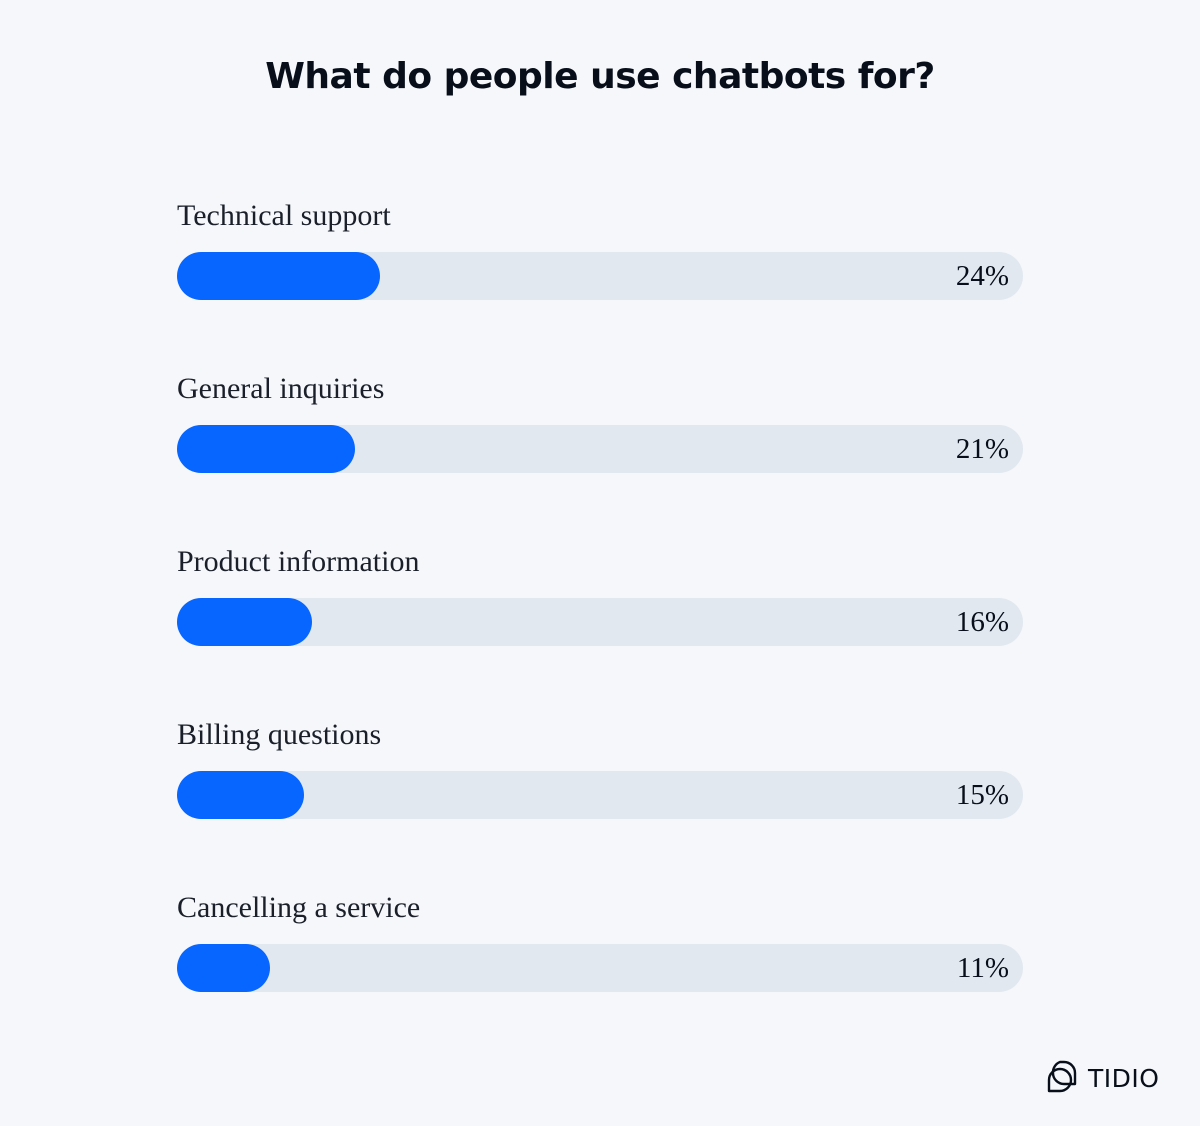  Describe the element at coordinates (1124, 1078) in the screenshot. I see `brand-name: TIDIO` at that location.